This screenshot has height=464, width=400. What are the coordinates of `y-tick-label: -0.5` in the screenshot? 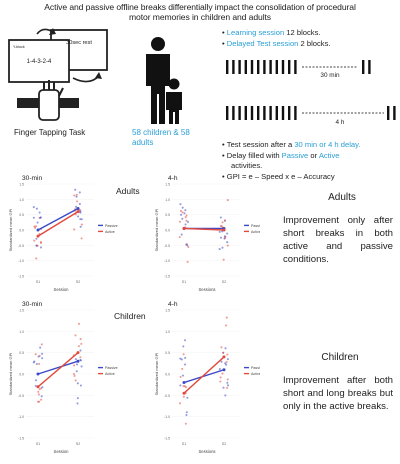 It's located at (167, 396).